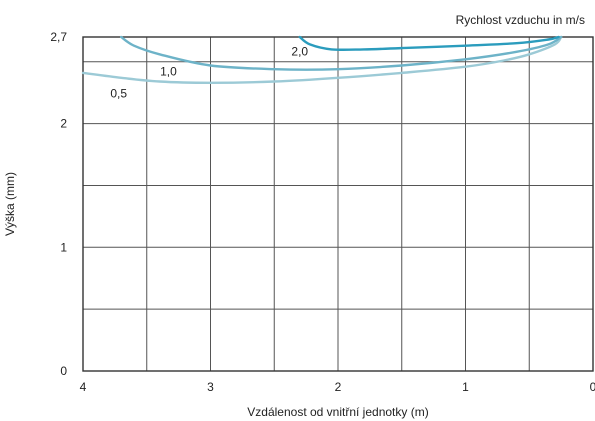  Describe the element at coordinates (299, 52) in the screenshot. I see `series-label: 2,0` at that location.